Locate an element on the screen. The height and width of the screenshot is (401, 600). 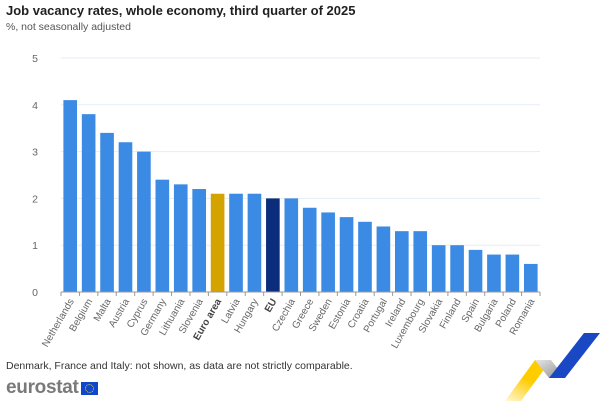
y-axis: 0 1 2 3 4 5 is located at coordinates (35, 176).